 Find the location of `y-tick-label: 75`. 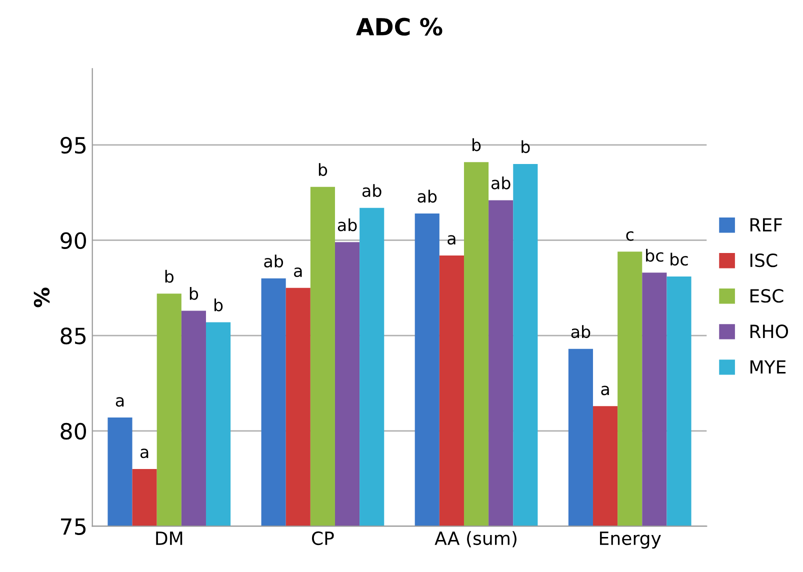

y-tick-label: 75 is located at coordinates (73, 526).